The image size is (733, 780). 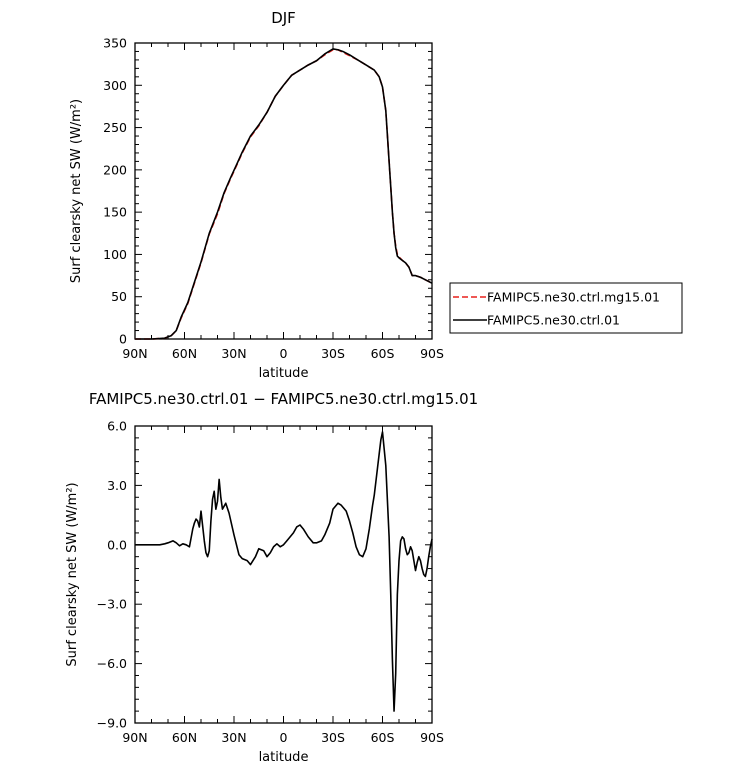 What do you see at coordinates (123, 339) in the screenshot?
I see `y-tick-label: 0` at bounding box center [123, 339].